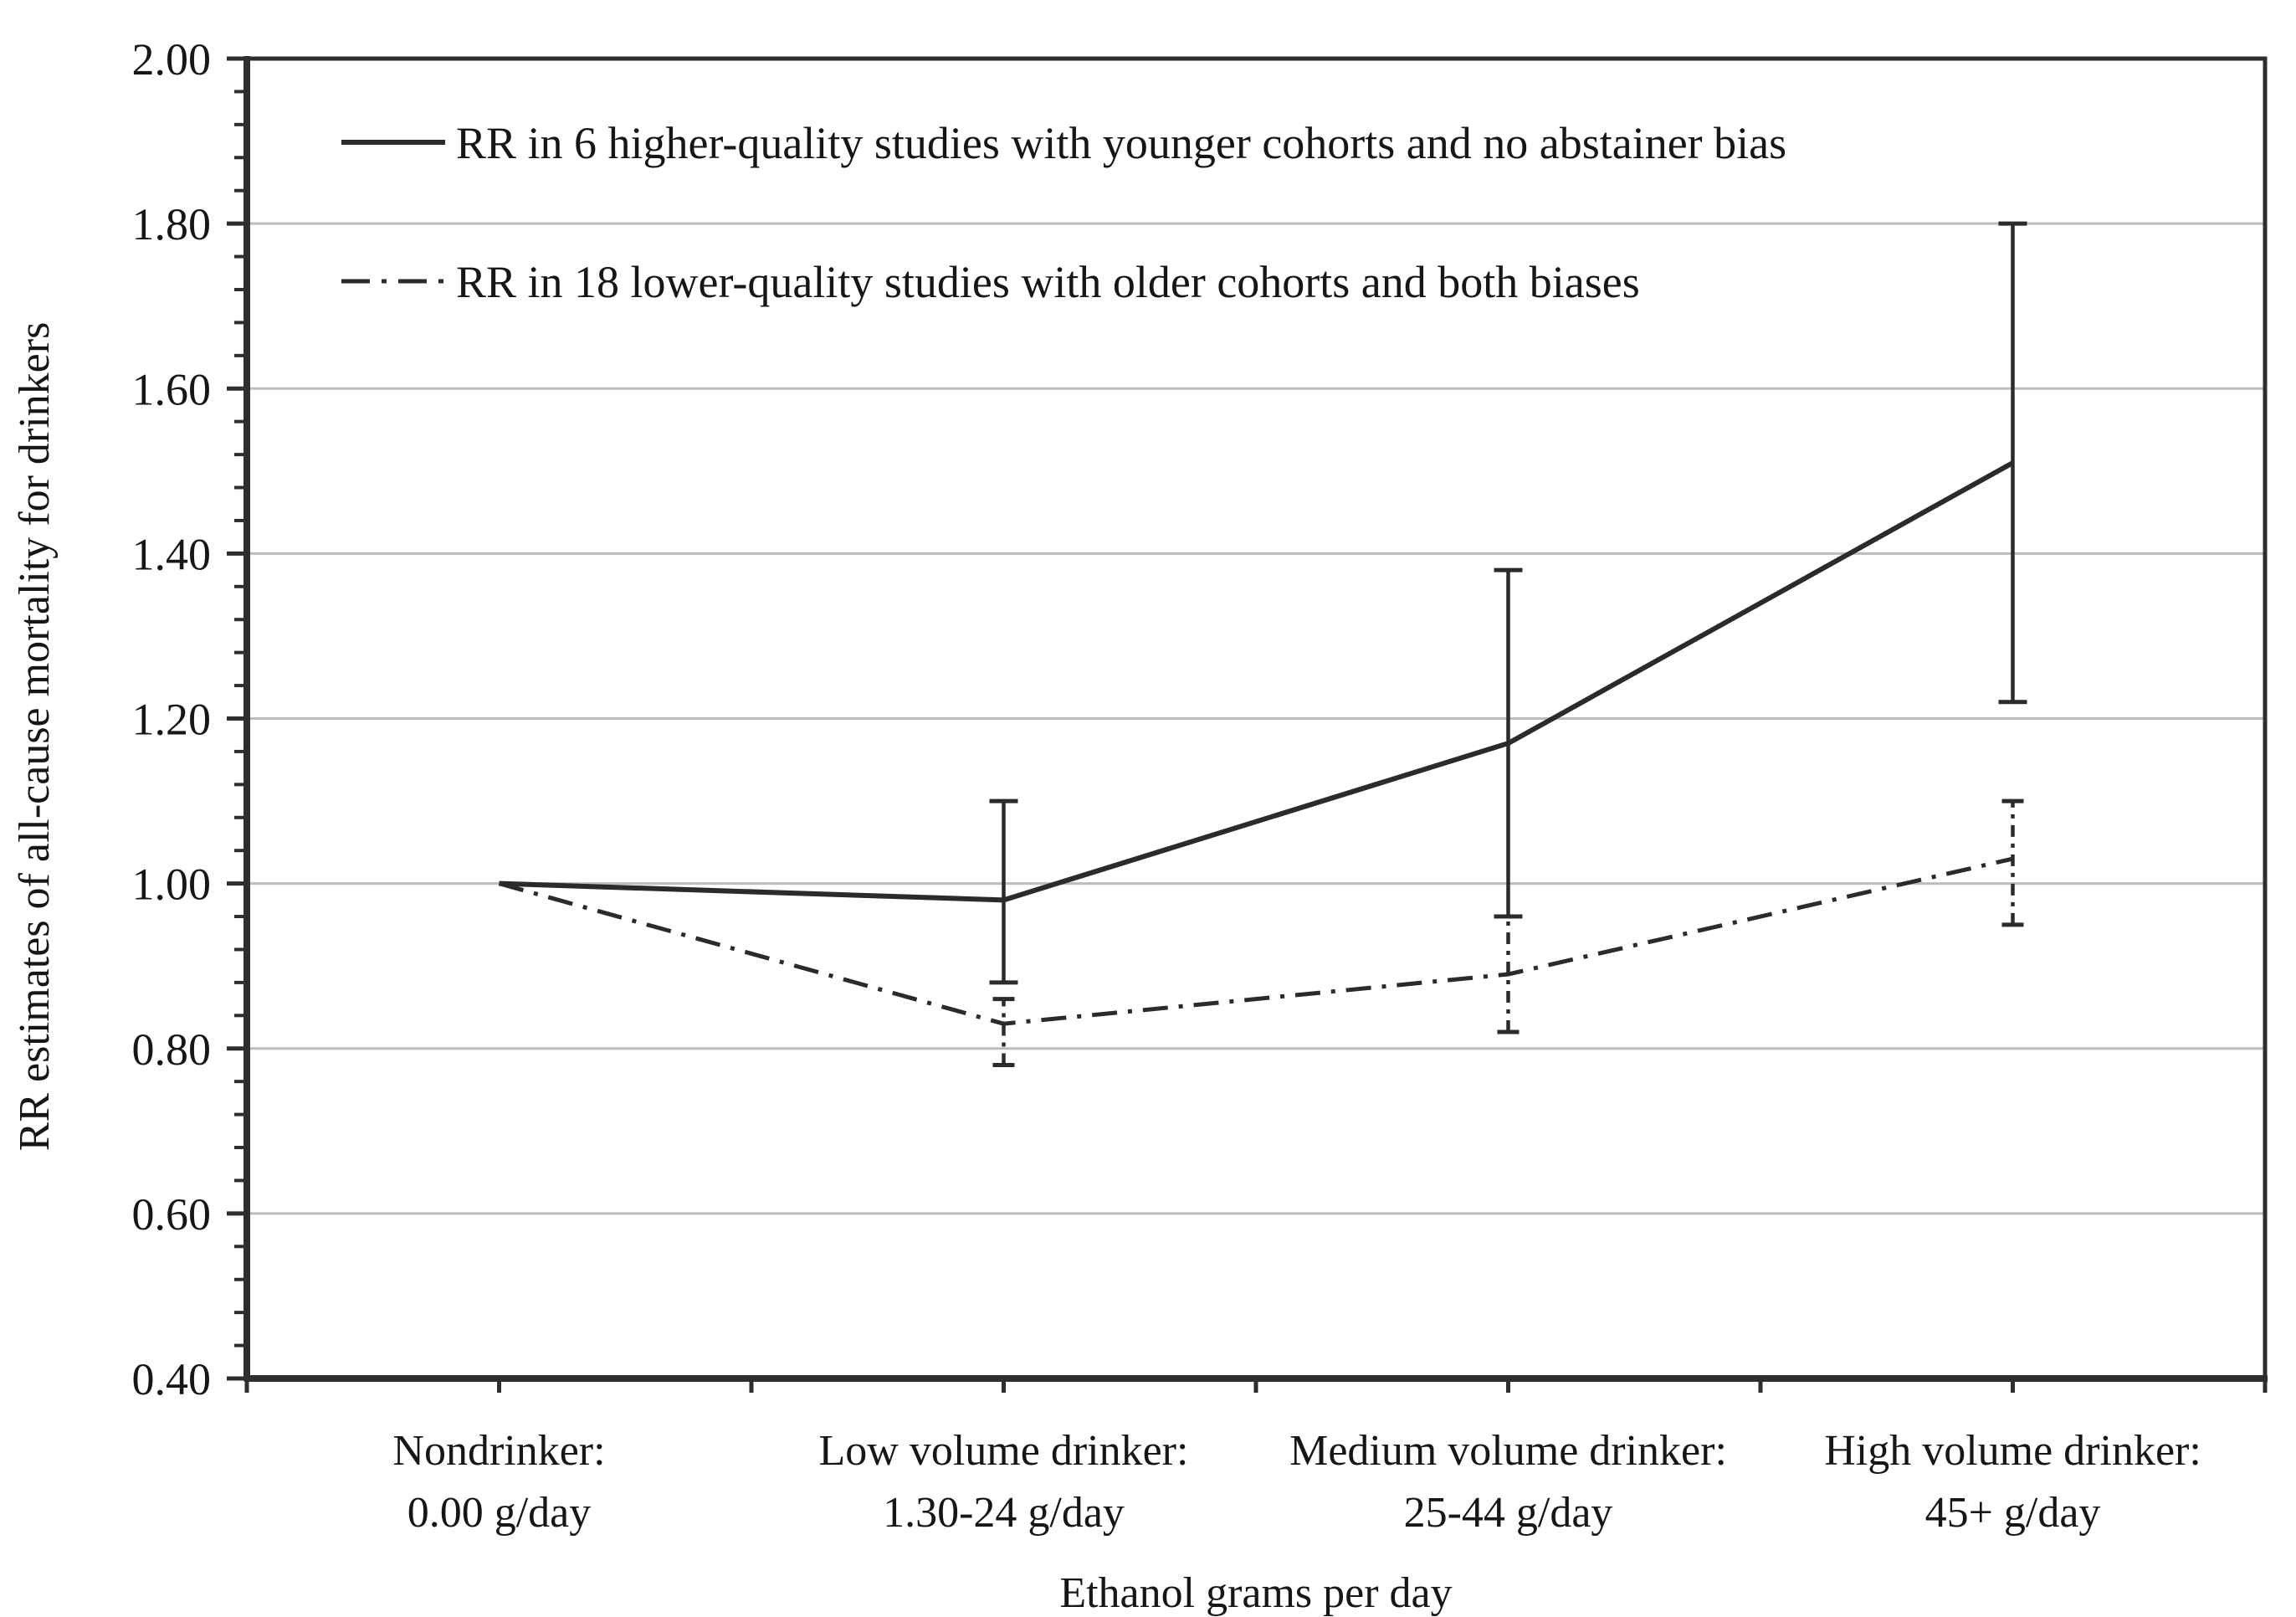  What do you see at coordinates (172, 1049) in the screenshot?
I see `y-tick-label: 0.80` at bounding box center [172, 1049].